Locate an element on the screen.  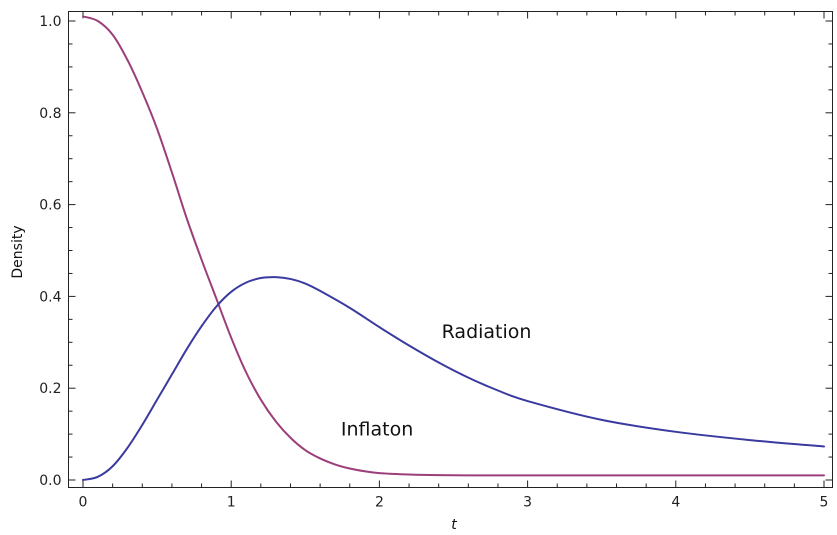
y-axis-label: Density is located at coordinates (18, 251).